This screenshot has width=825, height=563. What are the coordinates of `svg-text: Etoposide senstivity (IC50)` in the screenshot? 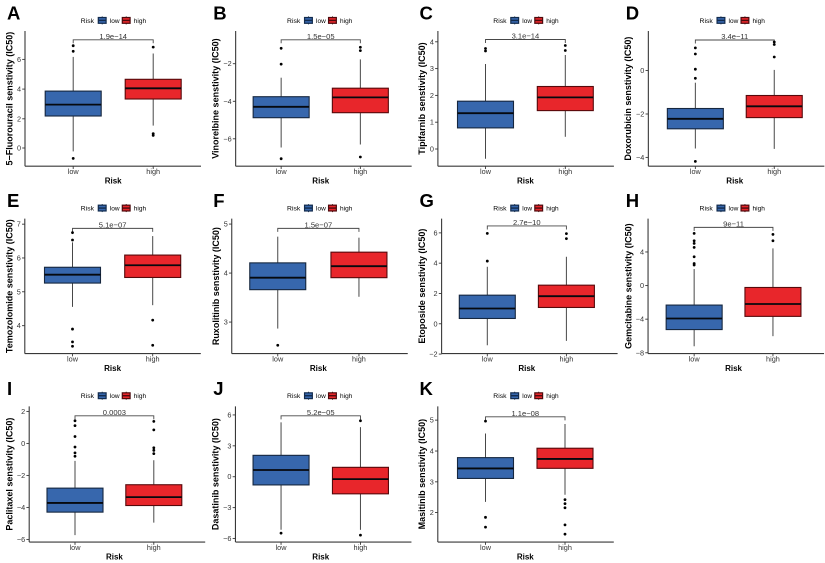 It's located at (422, 286).